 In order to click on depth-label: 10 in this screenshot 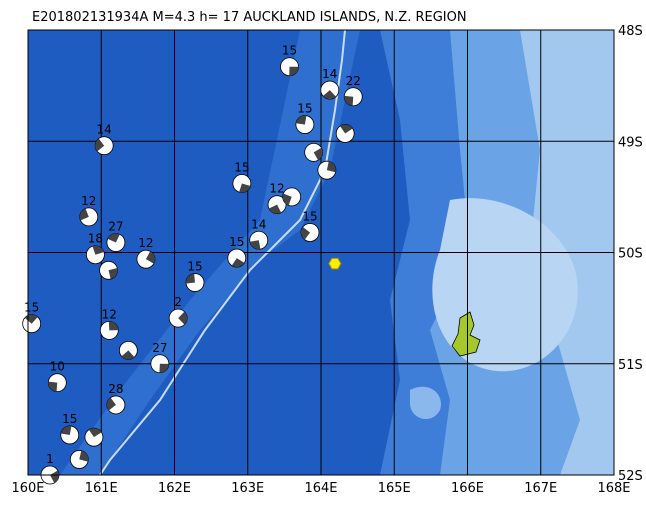, I will do `click(57, 367)`.